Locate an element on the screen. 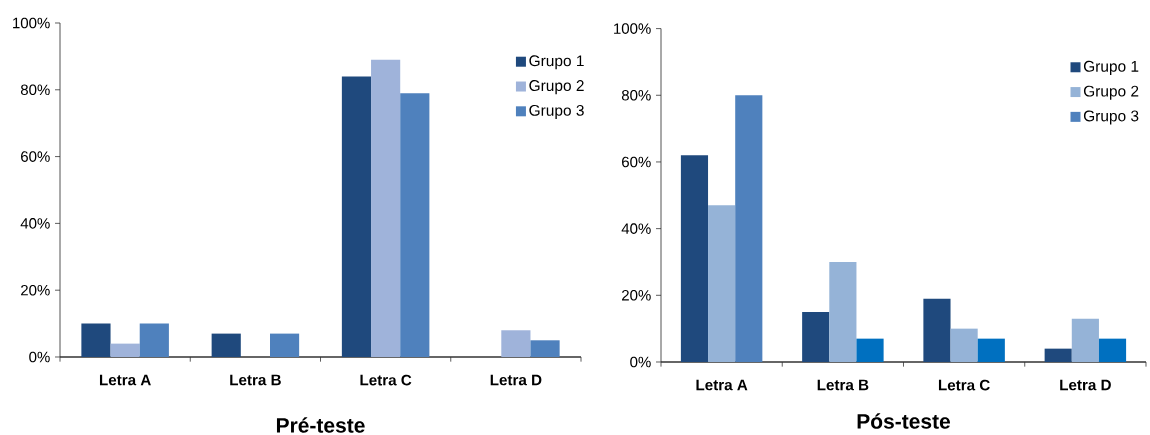  x-axis-title: Pós-teste is located at coordinates (904, 421).